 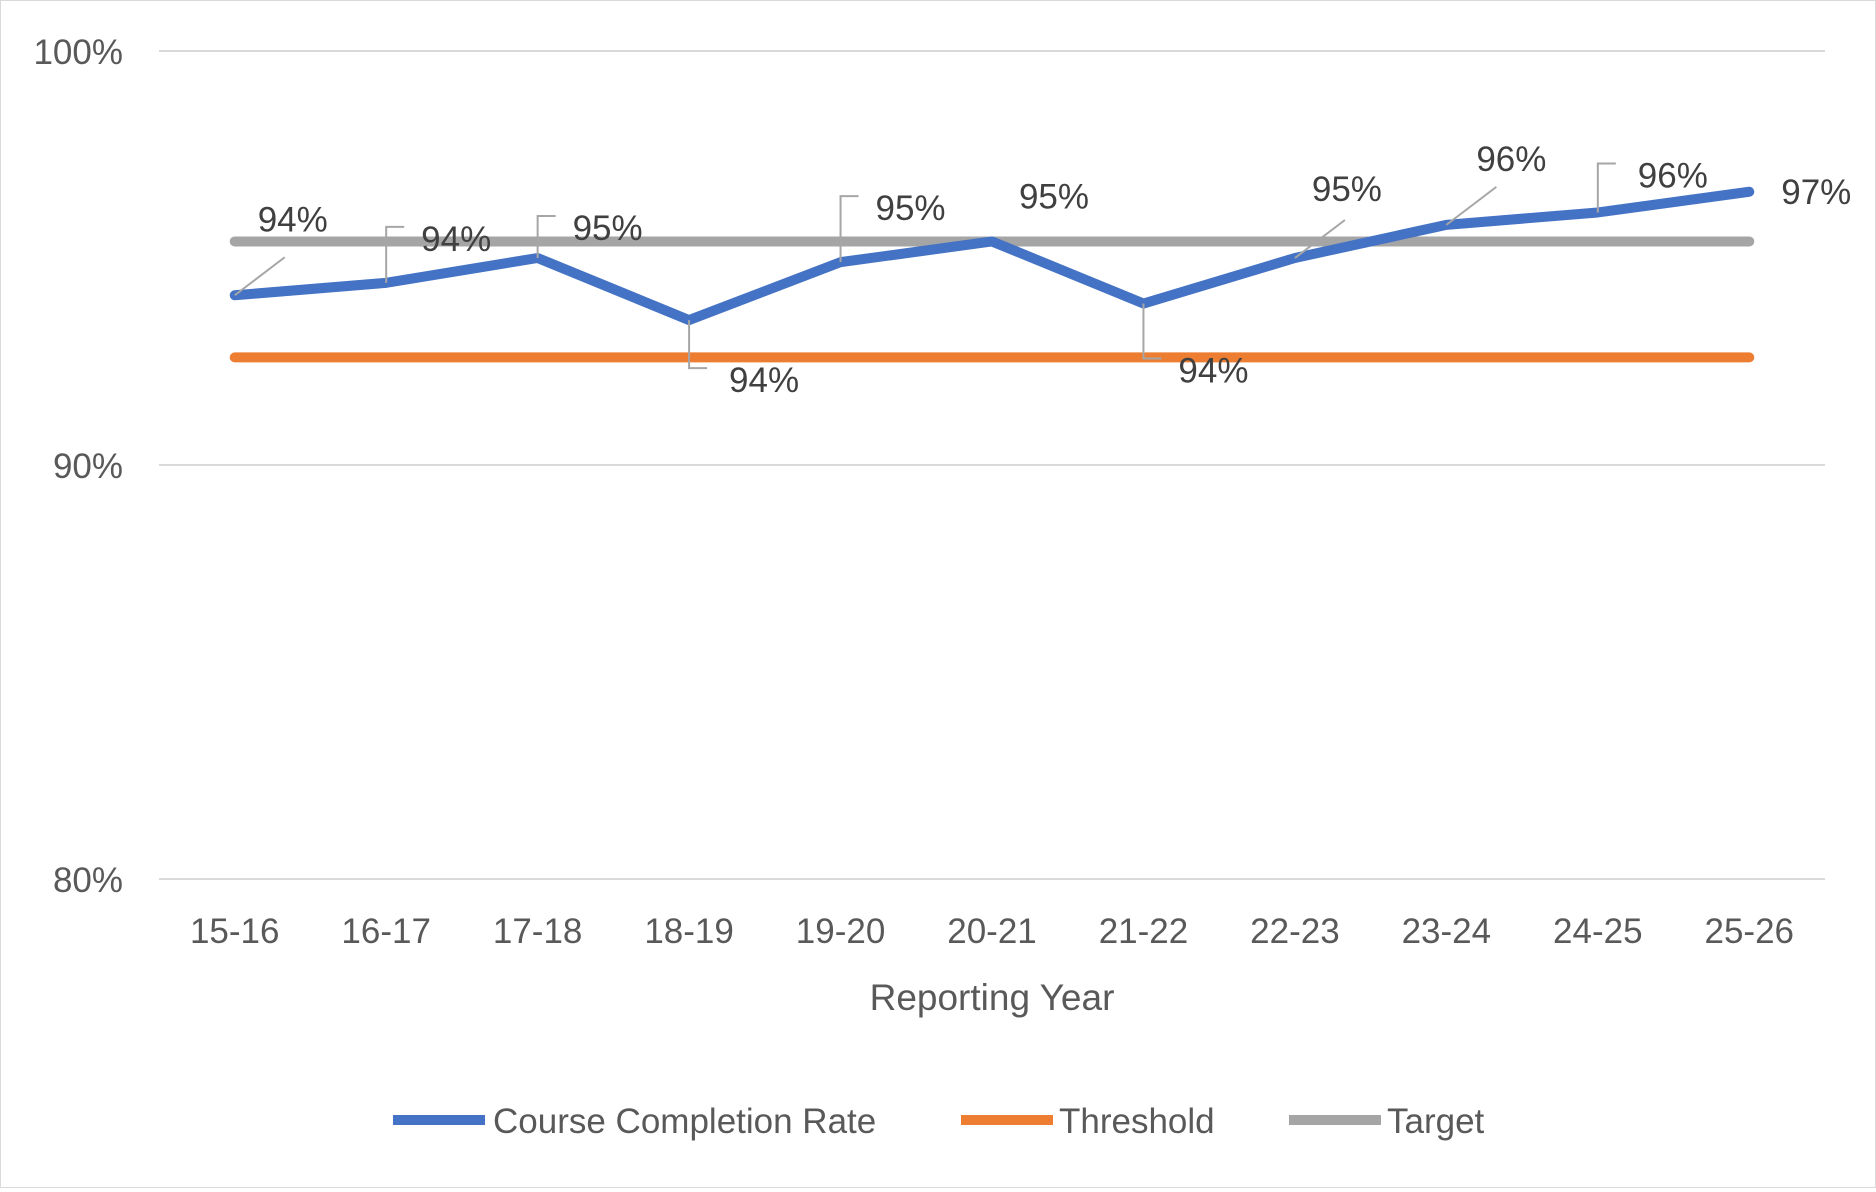 I want to click on x-tick-label: 19-20, so click(x=841, y=931).